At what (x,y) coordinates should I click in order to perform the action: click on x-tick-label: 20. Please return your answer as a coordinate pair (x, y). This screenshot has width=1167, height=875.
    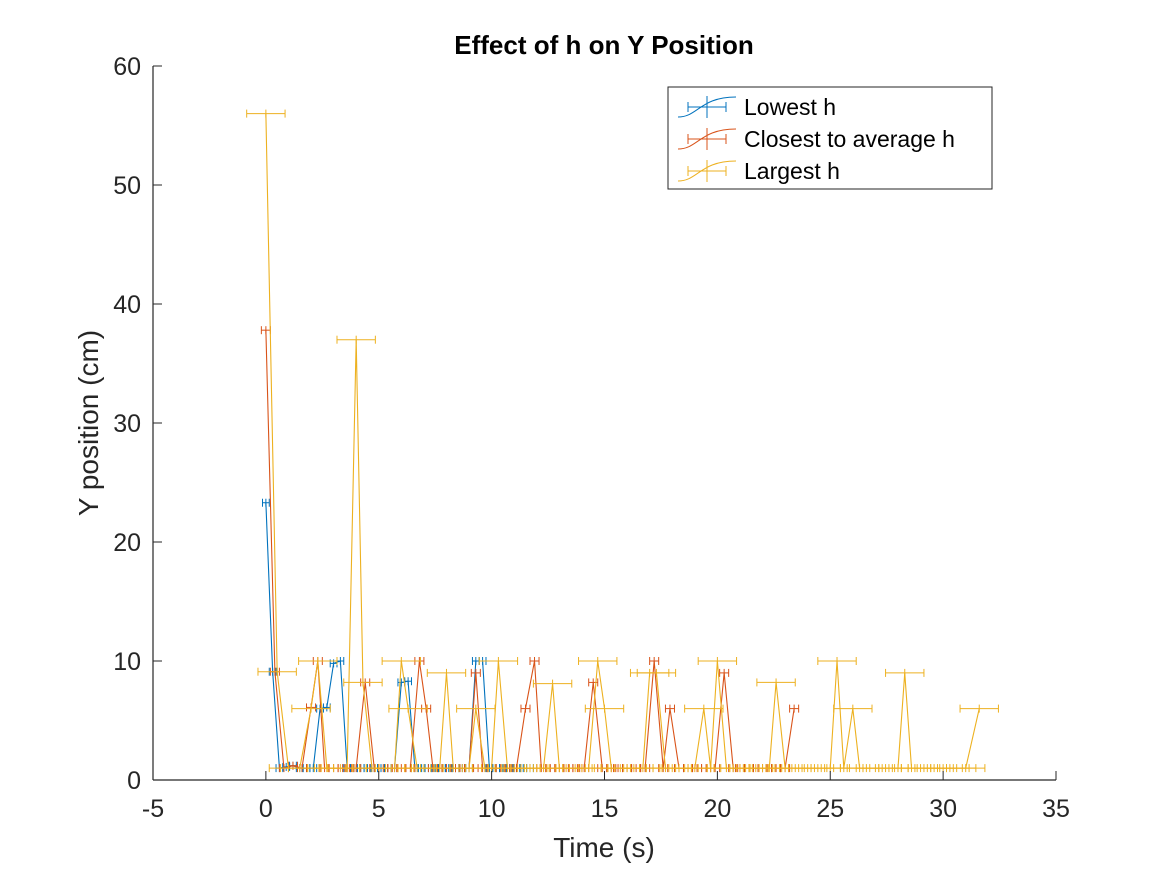
    Looking at the image, I should click on (717, 809).